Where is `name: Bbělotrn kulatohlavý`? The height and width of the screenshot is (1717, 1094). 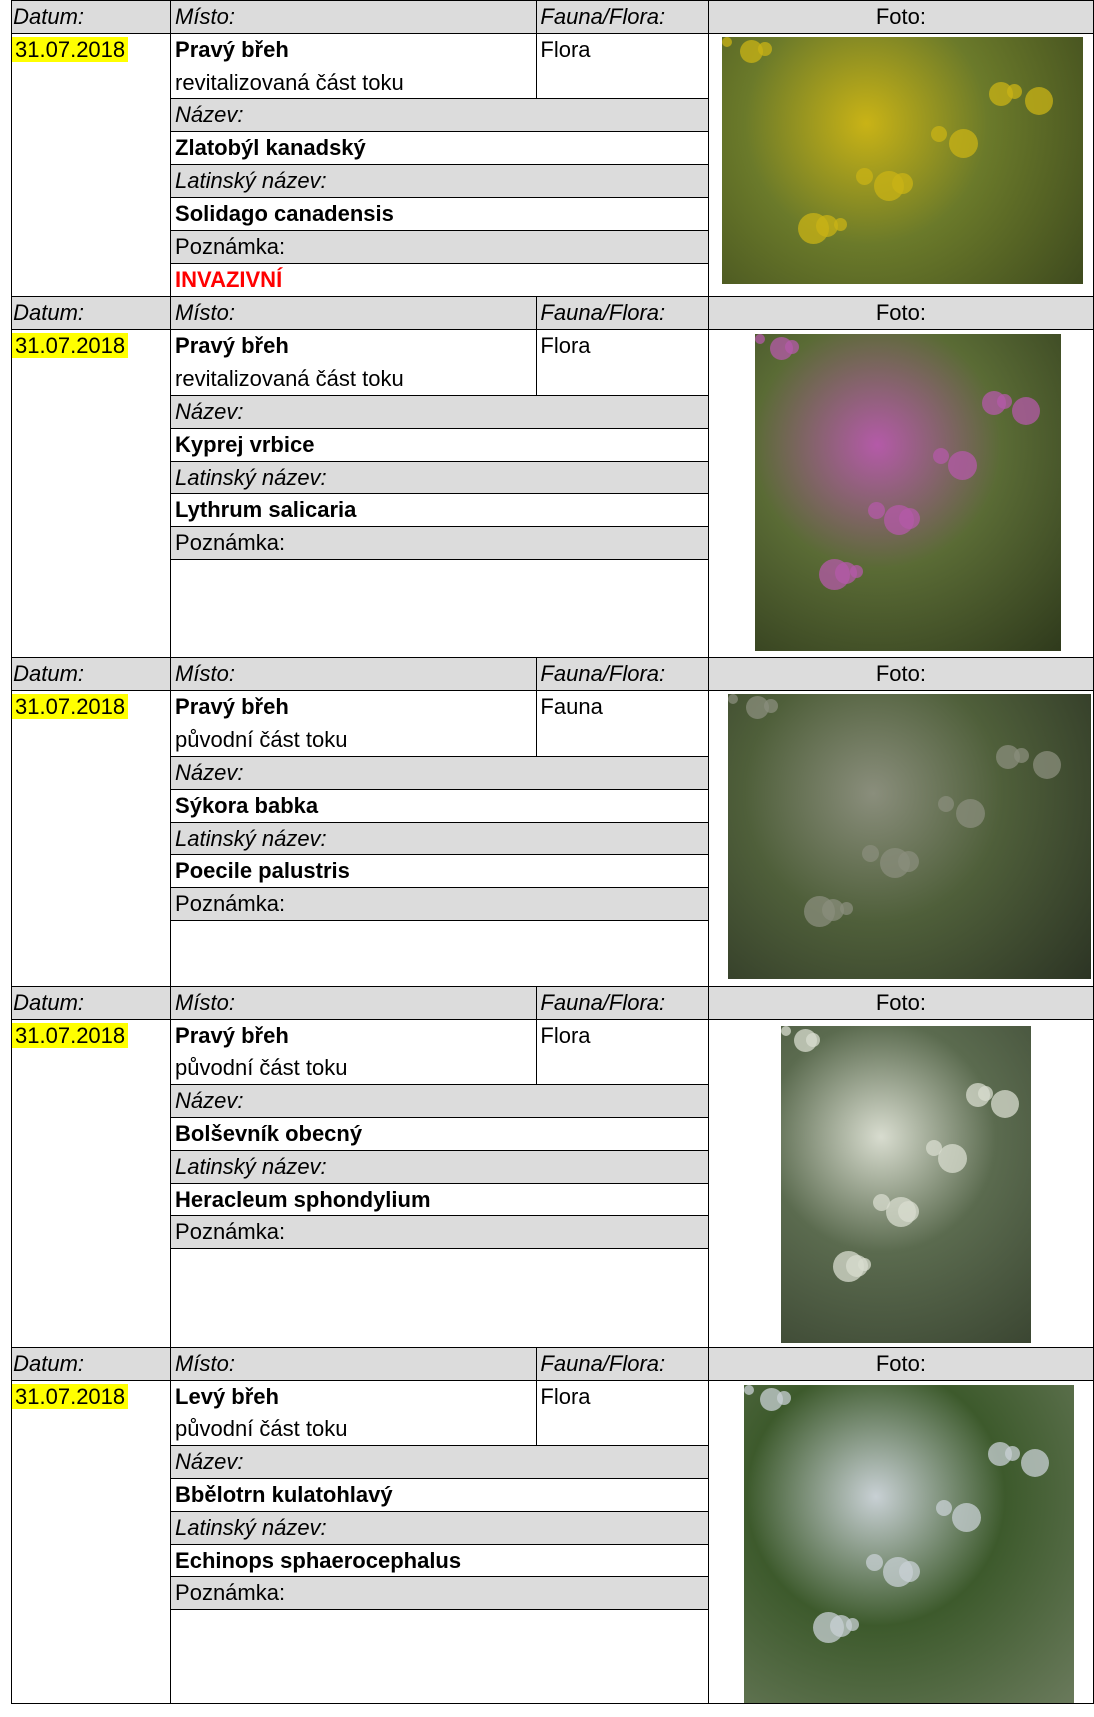 name: Bbělotrn kulatohlavý is located at coordinates (284, 1494).